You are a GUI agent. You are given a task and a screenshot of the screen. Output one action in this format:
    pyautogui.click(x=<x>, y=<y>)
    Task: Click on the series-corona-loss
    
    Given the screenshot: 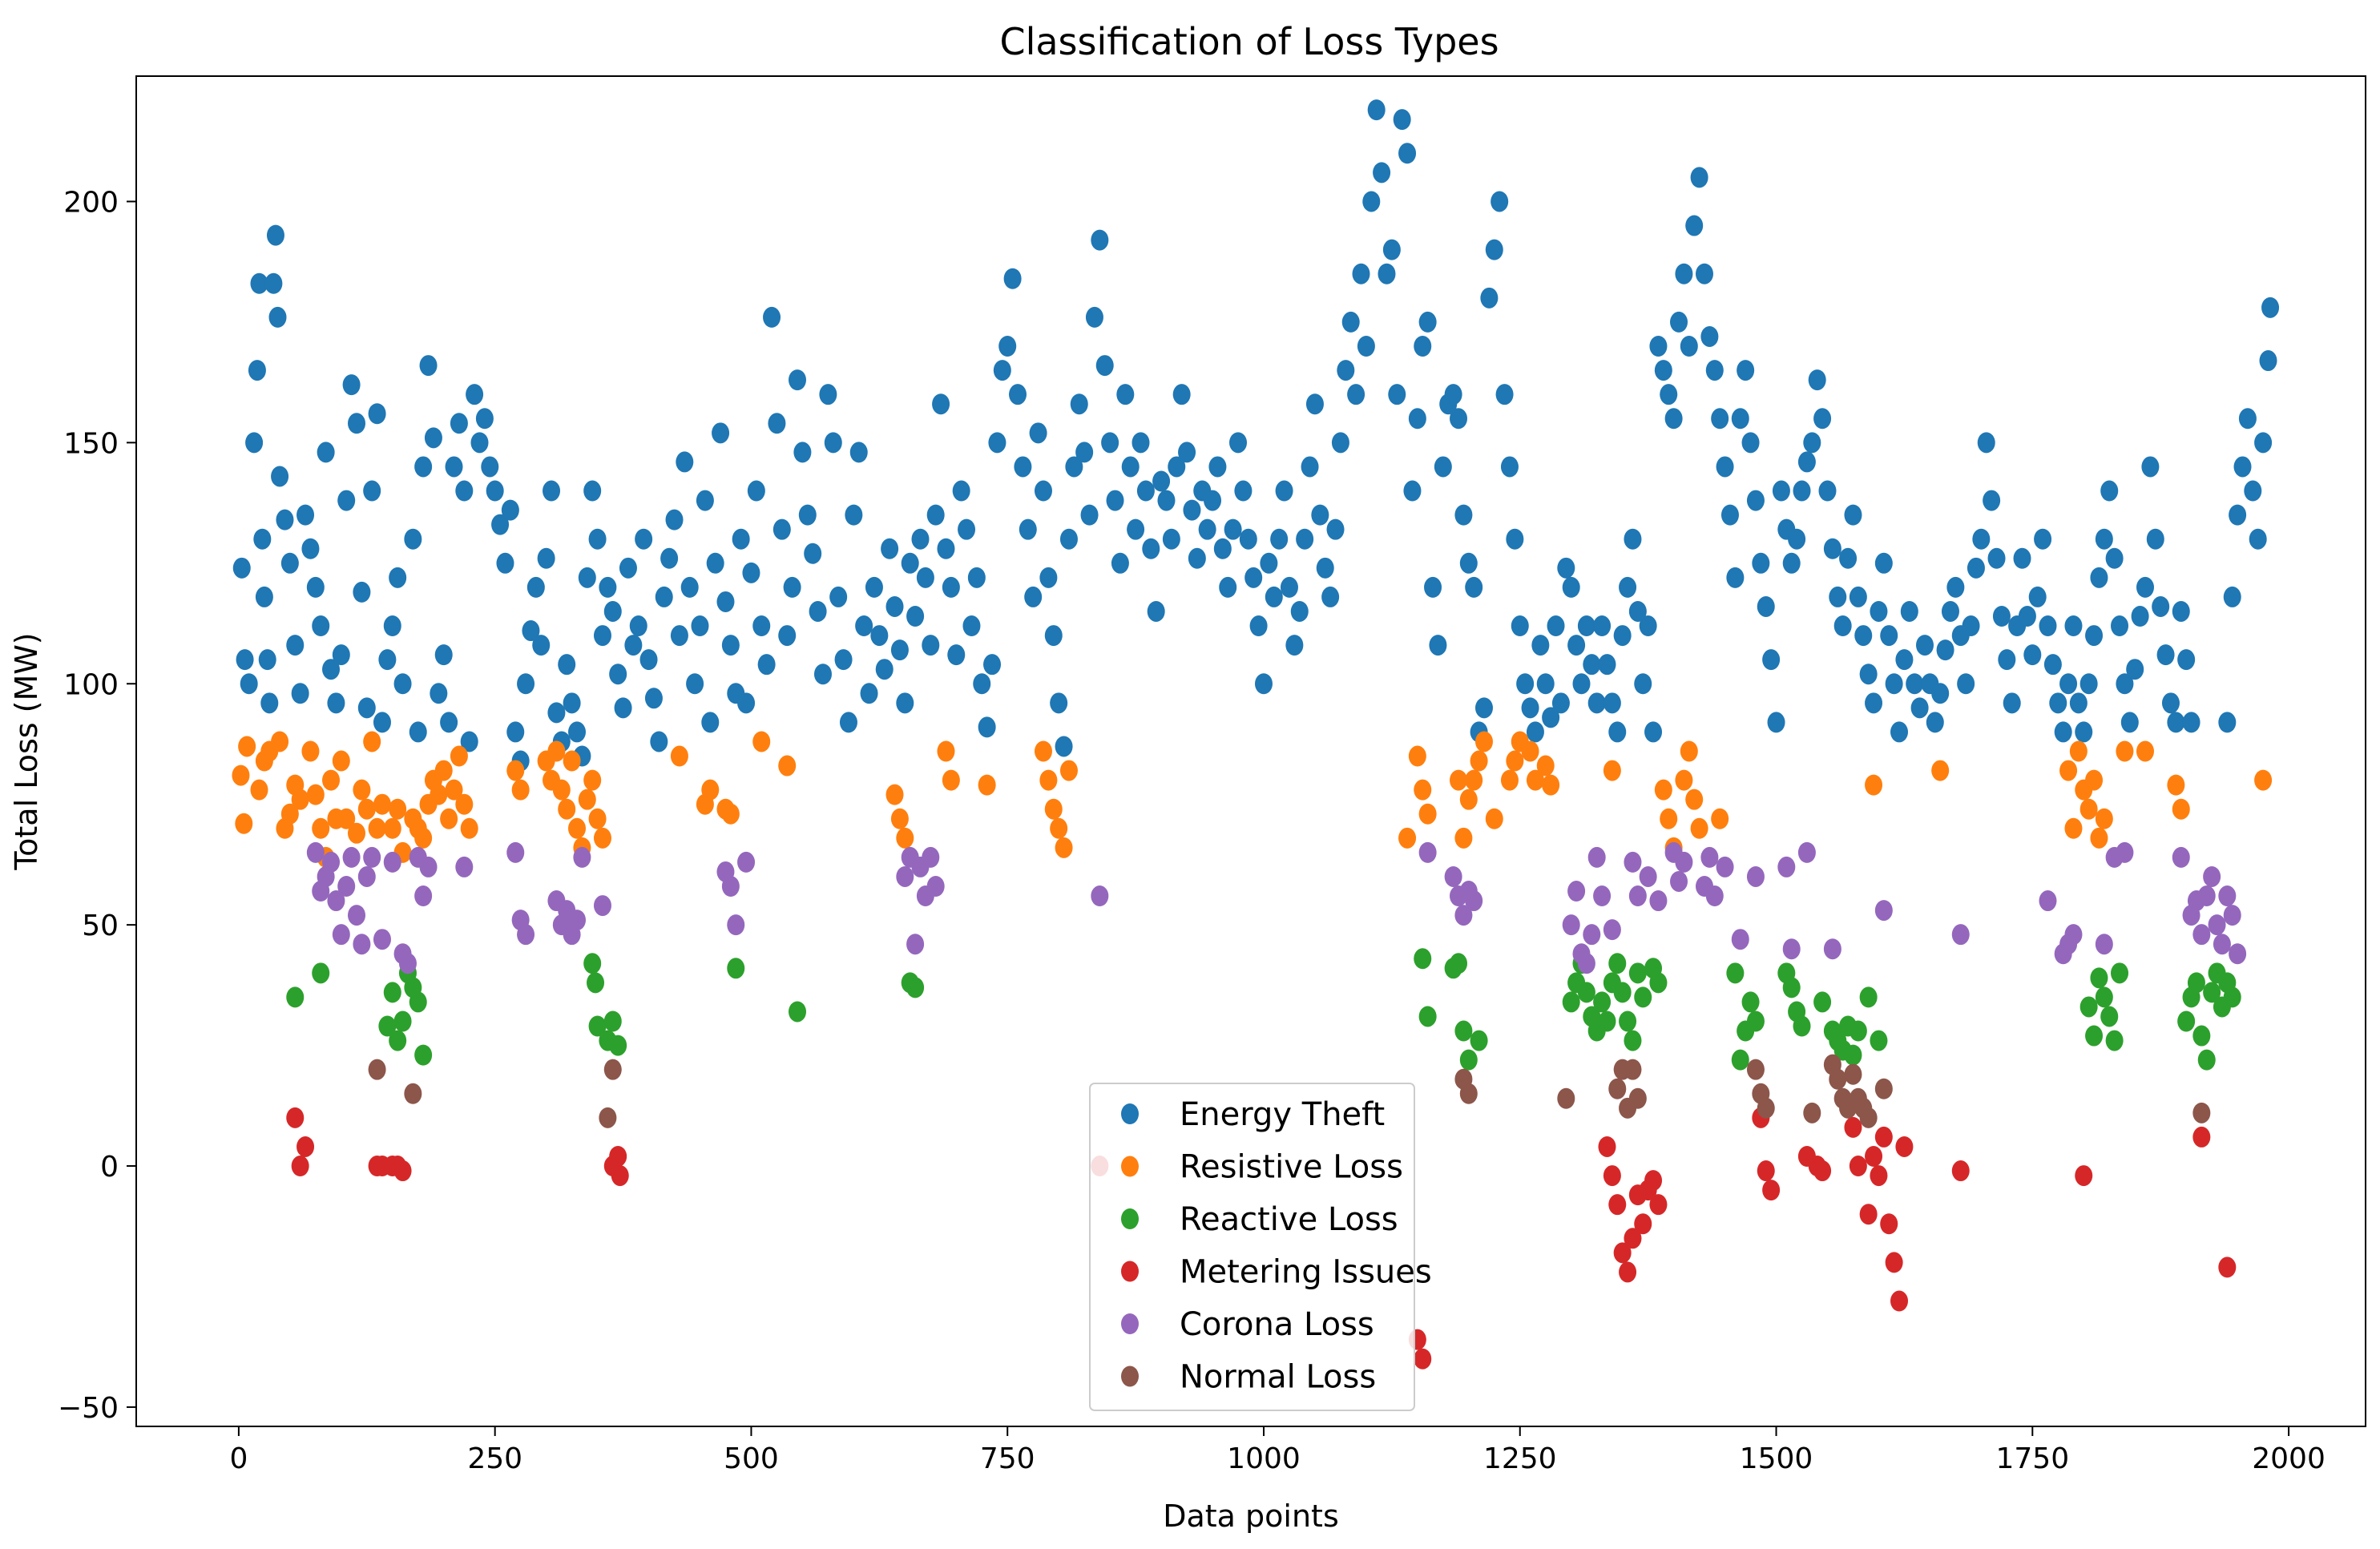 What is the action you would take?
    pyautogui.click(x=1277, y=908)
    